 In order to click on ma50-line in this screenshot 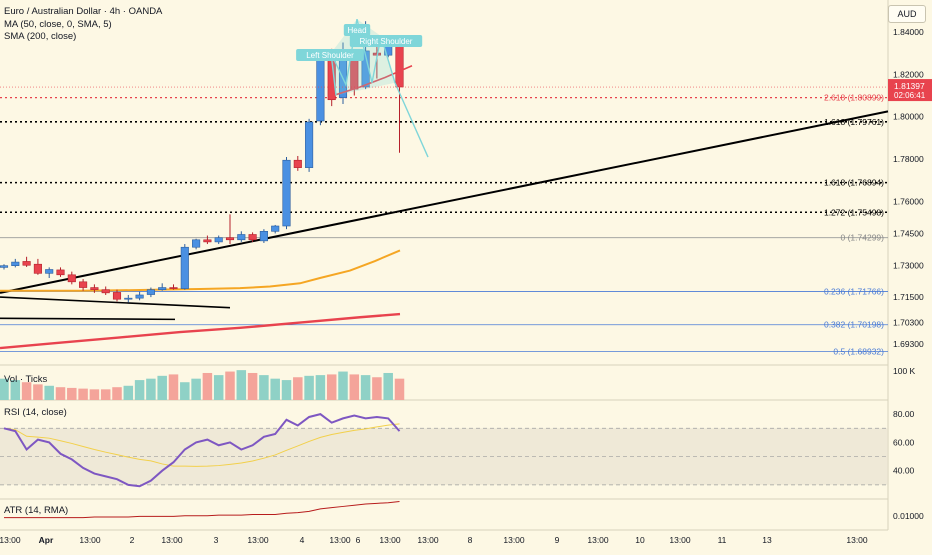, I will do `click(200, 270)`.